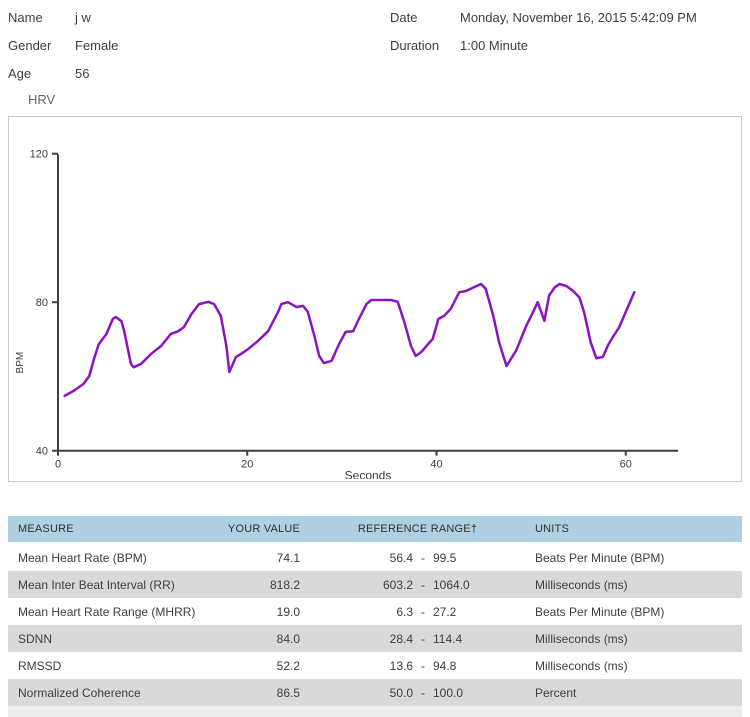 This screenshot has height=717, width=750. Describe the element at coordinates (63, 17) in the screenshot. I see `info-field: Name j w` at that location.